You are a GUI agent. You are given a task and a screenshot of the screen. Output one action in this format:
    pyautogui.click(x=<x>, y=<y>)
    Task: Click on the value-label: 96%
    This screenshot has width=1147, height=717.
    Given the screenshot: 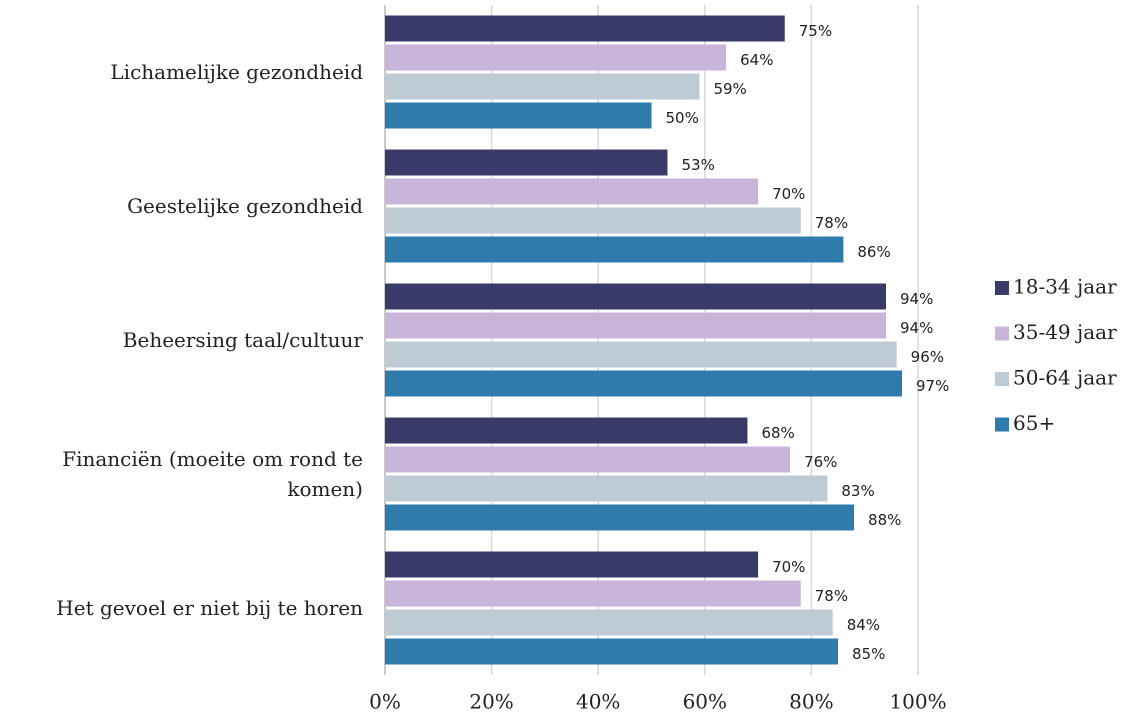 What is the action you would take?
    pyautogui.click(x=927, y=357)
    